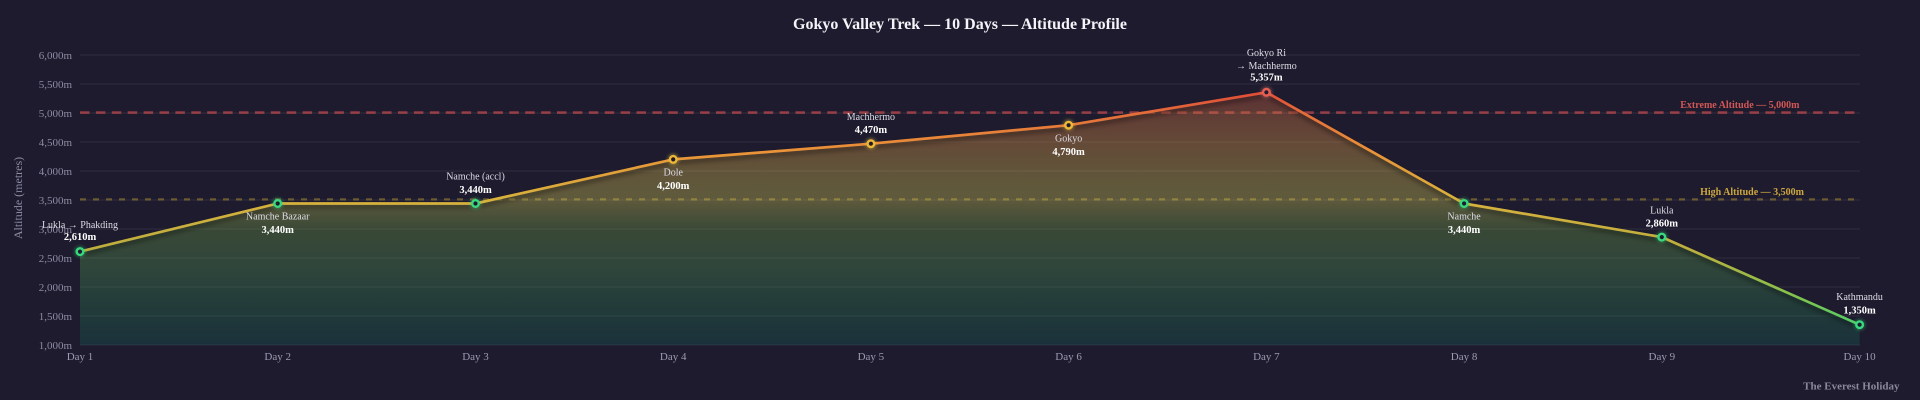 The image size is (1920, 400). Describe the element at coordinates (56, 85) in the screenshot. I see `svg-text: 5,500m` at that location.